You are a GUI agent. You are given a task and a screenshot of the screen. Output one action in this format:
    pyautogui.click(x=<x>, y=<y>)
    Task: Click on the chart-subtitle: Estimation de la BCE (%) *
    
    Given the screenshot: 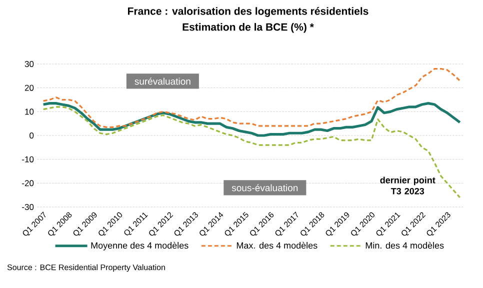 What is the action you would take?
    pyautogui.click(x=248, y=28)
    